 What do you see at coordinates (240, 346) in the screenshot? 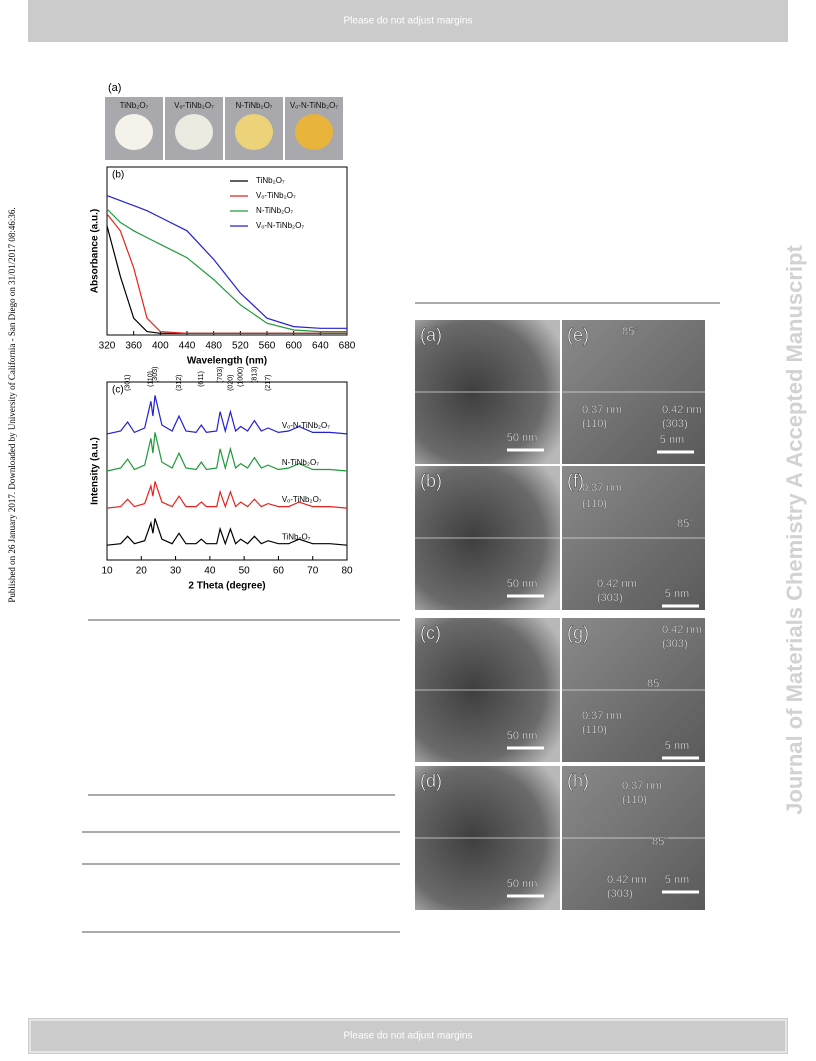
I see `x-tick-label: 520` at bounding box center [240, 346].